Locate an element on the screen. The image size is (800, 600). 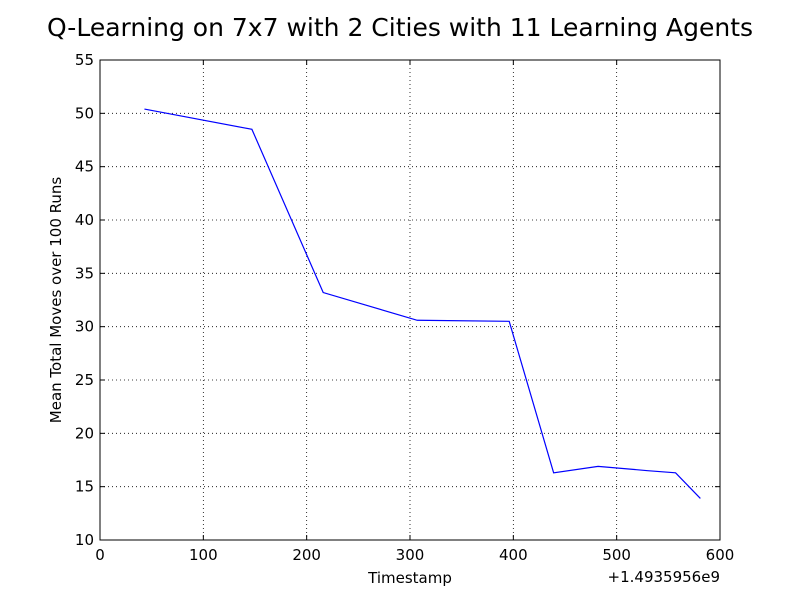
x-offset-label: +1.4935956e9 is located at coordinates (664, 577).